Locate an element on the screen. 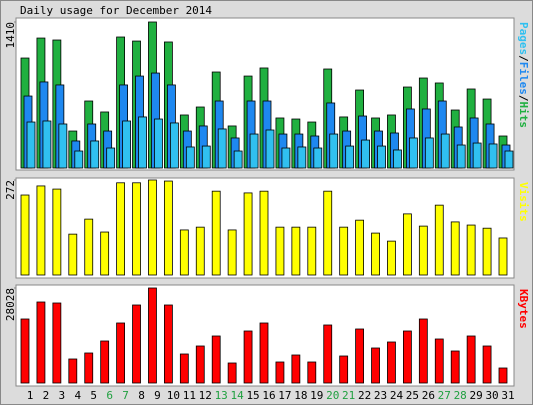 This screenshot has width=533, height=405. legend-entry: Hits is located at coordinates (523, 115).